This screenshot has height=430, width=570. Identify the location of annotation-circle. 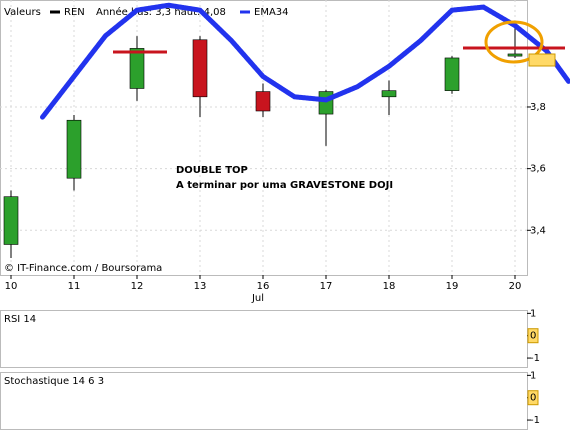
(514, 42).